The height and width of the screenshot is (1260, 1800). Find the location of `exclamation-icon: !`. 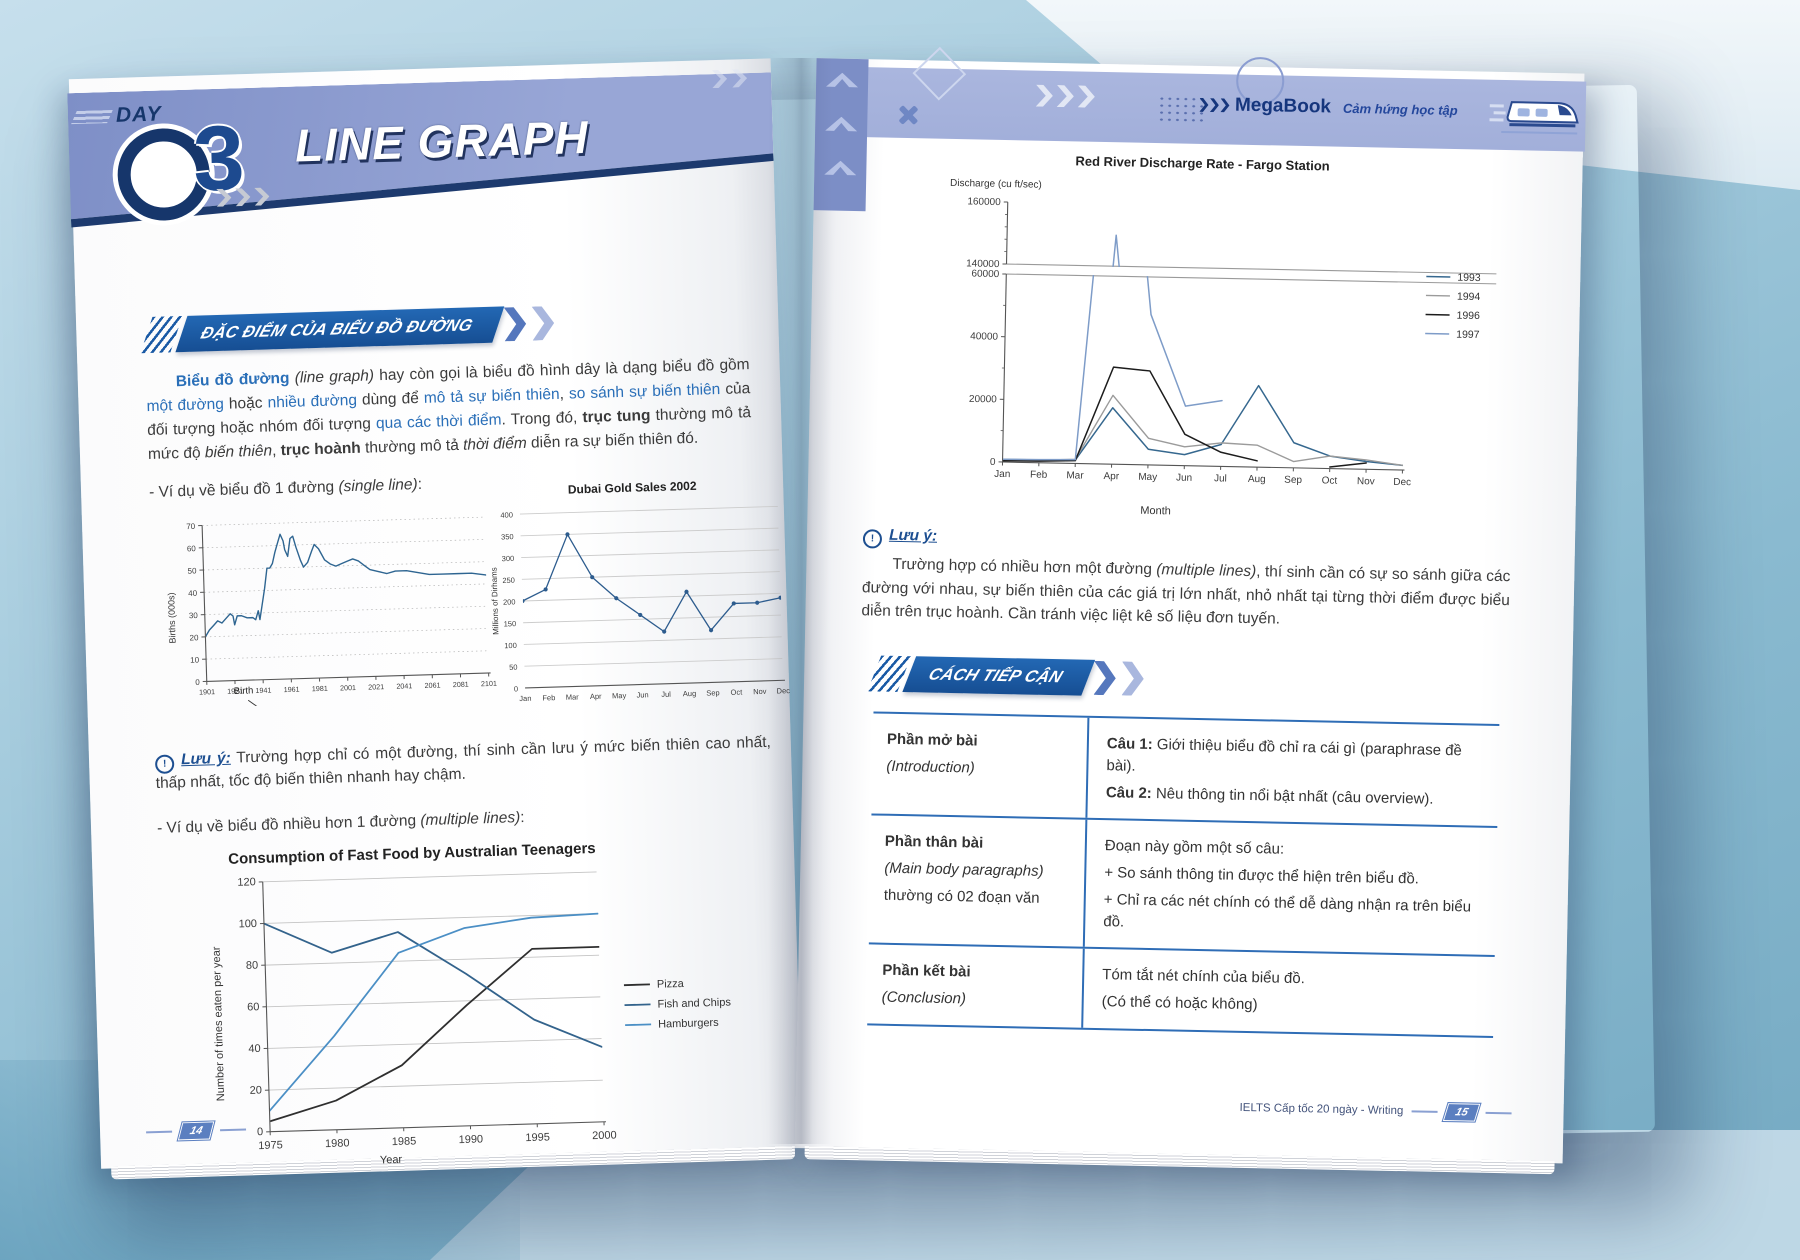

exclamation-icon: ! is located at coordinates (872, 539).